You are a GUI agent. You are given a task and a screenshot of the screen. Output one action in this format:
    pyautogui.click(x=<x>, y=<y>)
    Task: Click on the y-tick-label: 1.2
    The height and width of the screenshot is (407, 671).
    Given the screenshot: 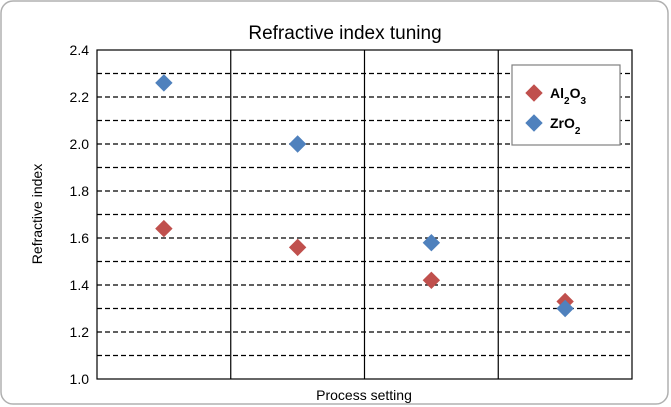 What is the action you would take?
    pyautogui.click(x=80, y=332)
    